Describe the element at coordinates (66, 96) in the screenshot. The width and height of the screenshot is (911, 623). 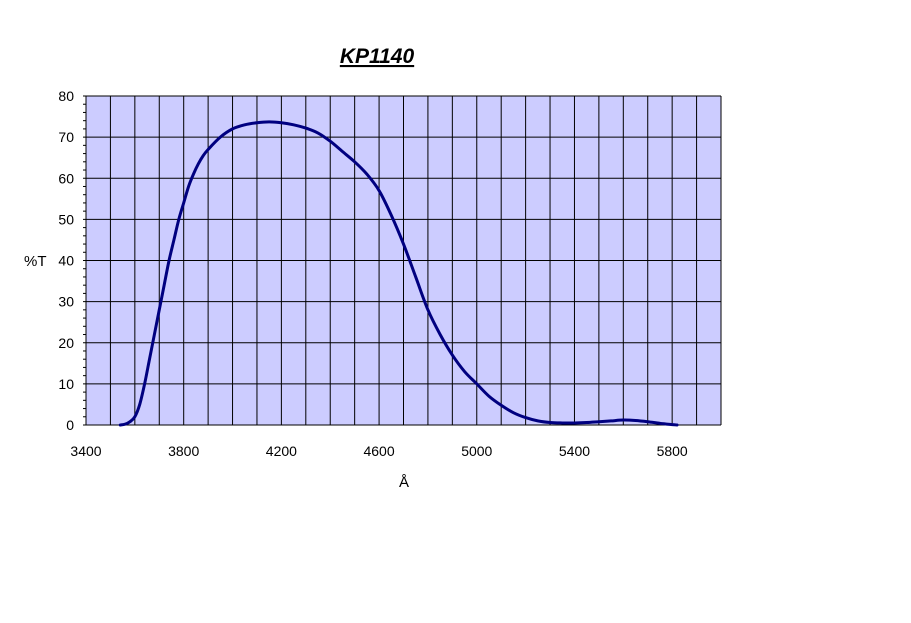
I see `y-tick-label: 80` at that location.